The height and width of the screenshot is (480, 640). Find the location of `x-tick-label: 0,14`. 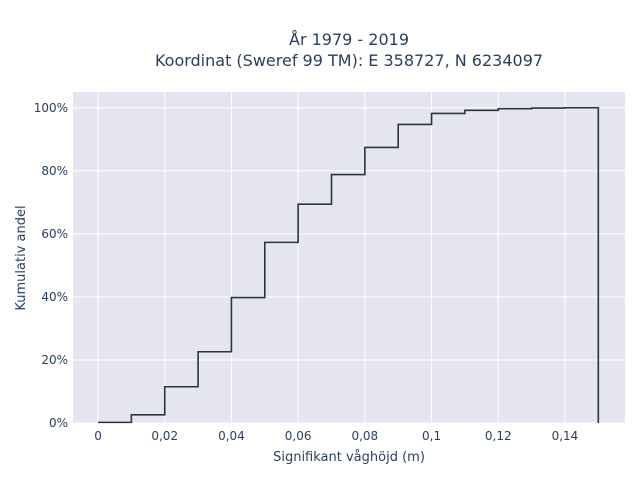

x-tick-label: 0,14 is located at coordinates (565, 436).